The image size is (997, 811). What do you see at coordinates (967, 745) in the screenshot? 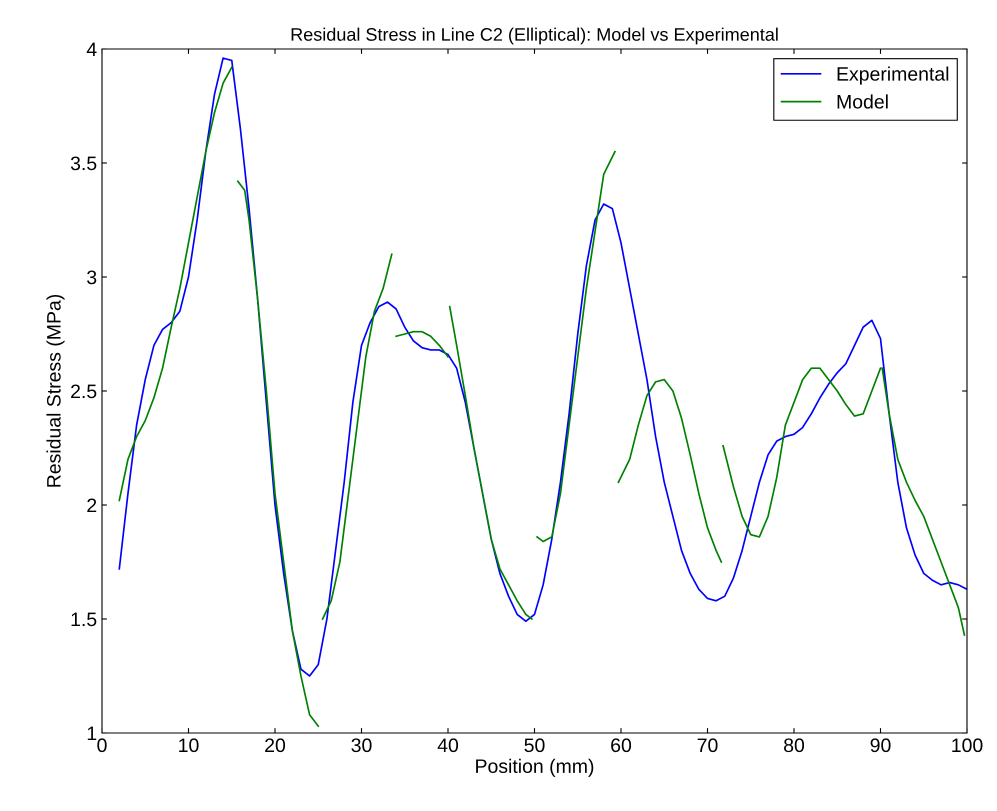
I see `x-tick-label: 100` at bounding box center [967, 745].